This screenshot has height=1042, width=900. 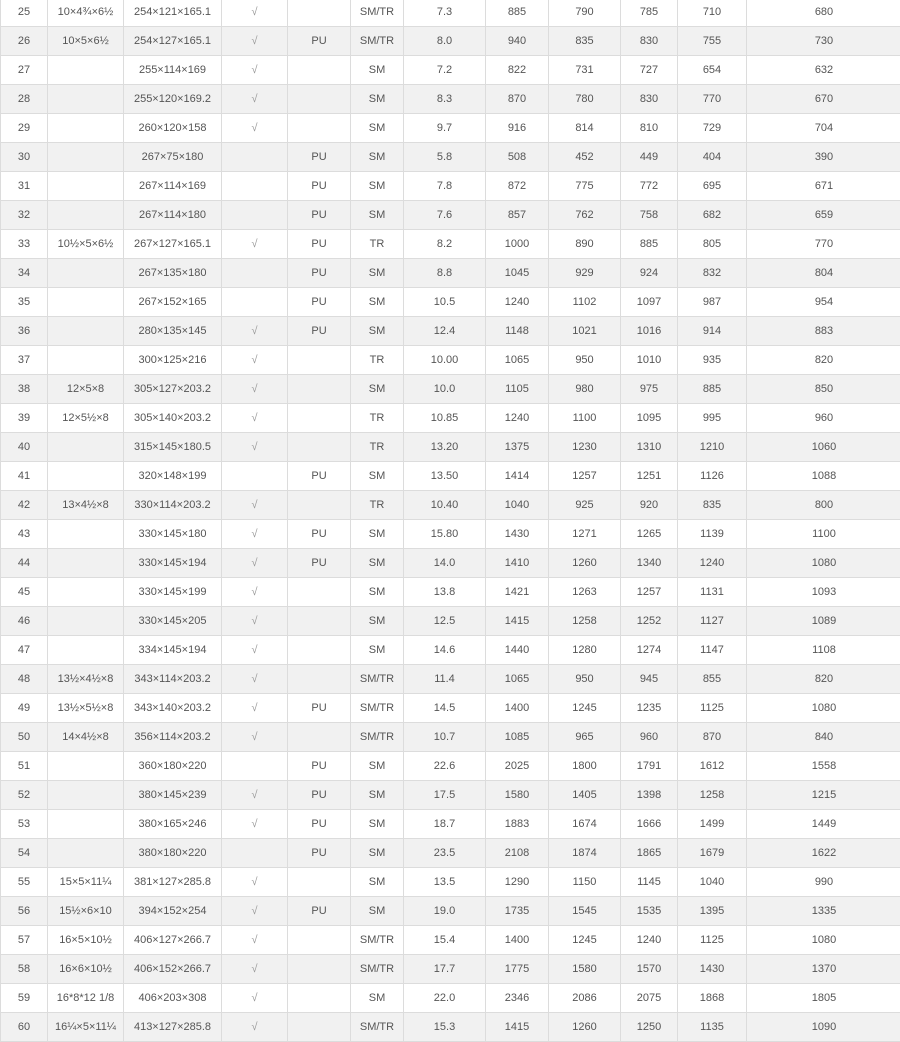 I want to click on value-2: 1263, so click(x=584, y=592).